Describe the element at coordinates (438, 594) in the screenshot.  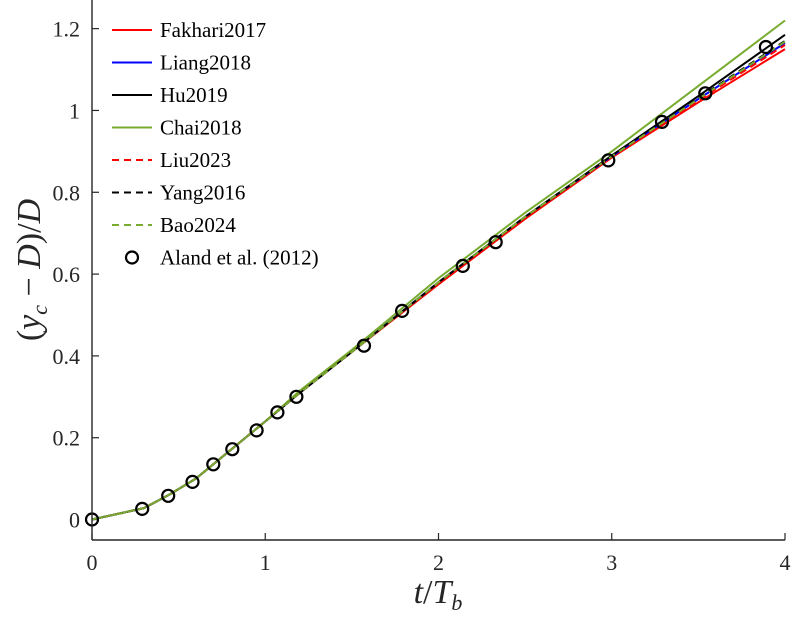
I see `x-axis-title: t/Tb` at that location.